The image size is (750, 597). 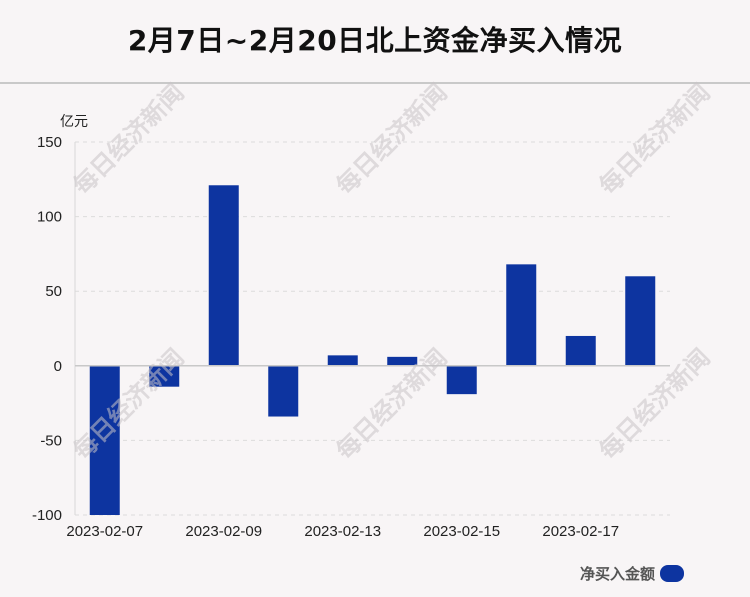 I want to click on y-tick-label: -100, so click(x=47, y=515).